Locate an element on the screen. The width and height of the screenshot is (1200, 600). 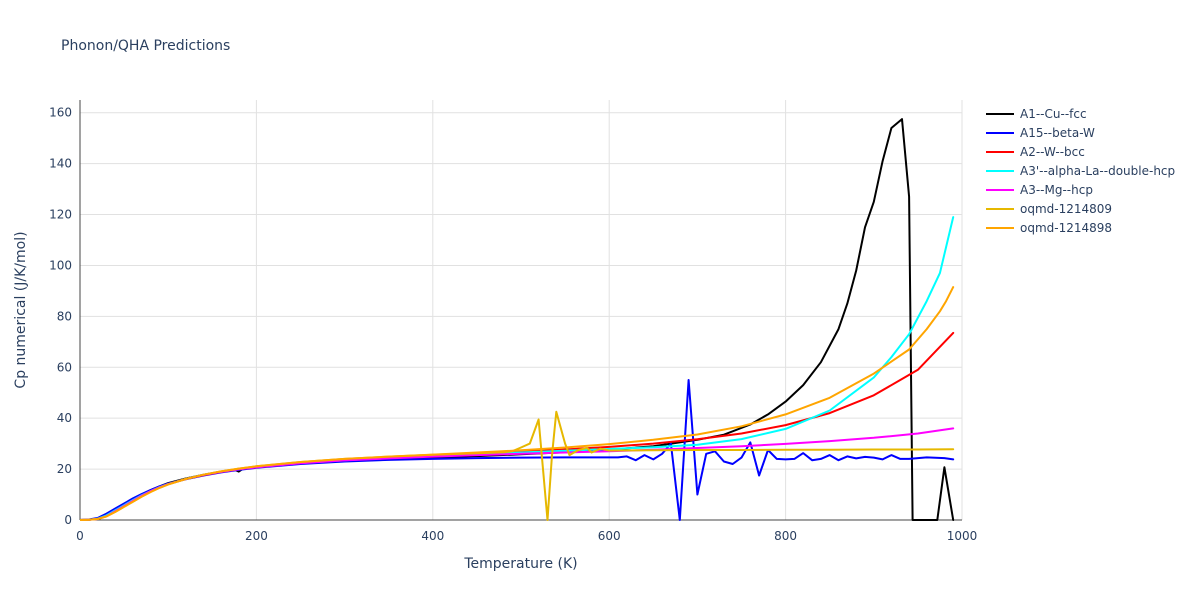
legend-item: A1--Cu--fcc is located at coordinates (1036, 114).